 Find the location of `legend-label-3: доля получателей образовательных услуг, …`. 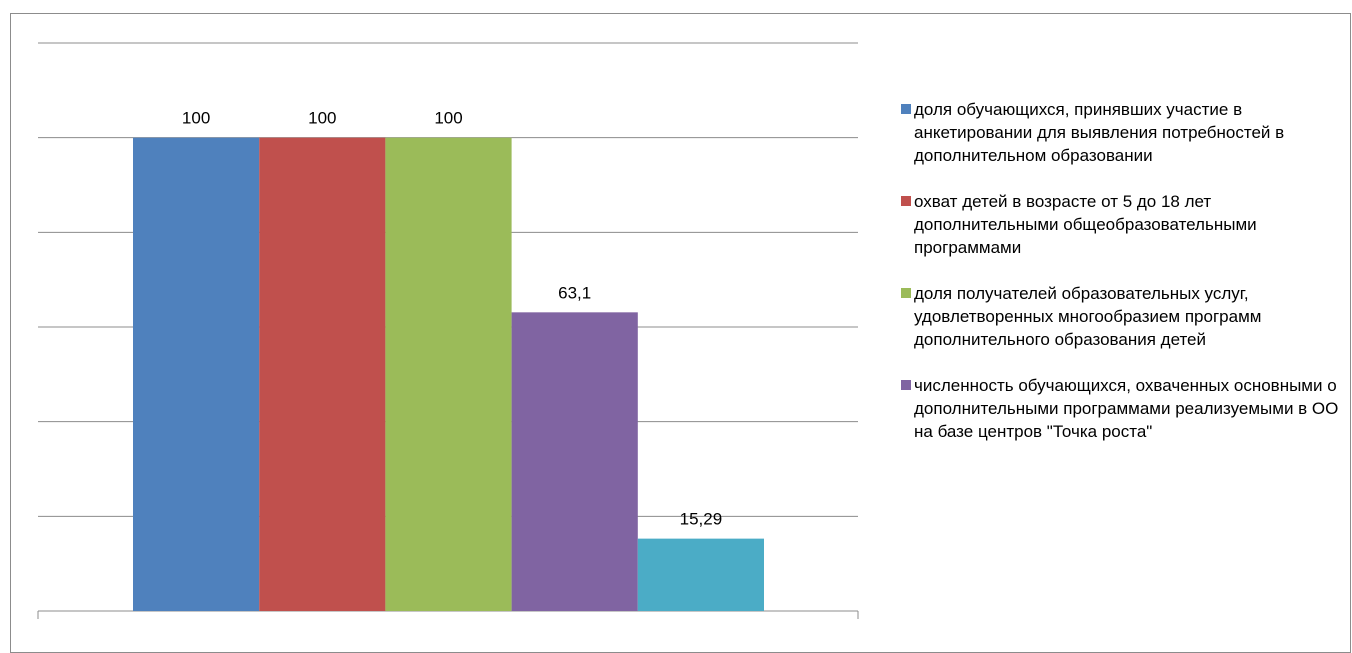

legend-label-3: доля получателей образовательных услуг, … is located at coordinates (1088, 316).